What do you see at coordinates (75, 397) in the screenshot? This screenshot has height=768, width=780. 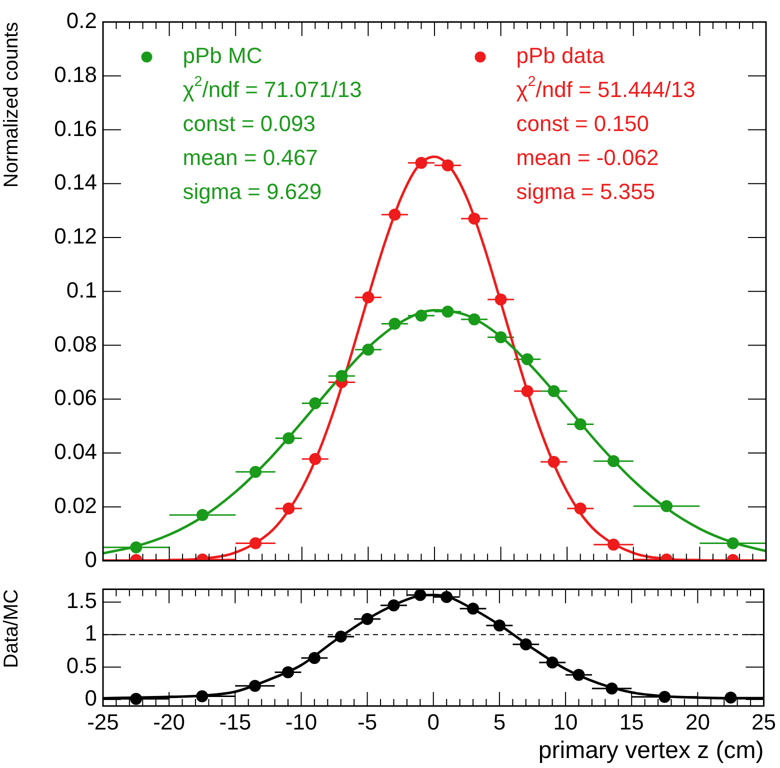 I see `y-tick-label: 0.06` at bounding box center [75, 397].